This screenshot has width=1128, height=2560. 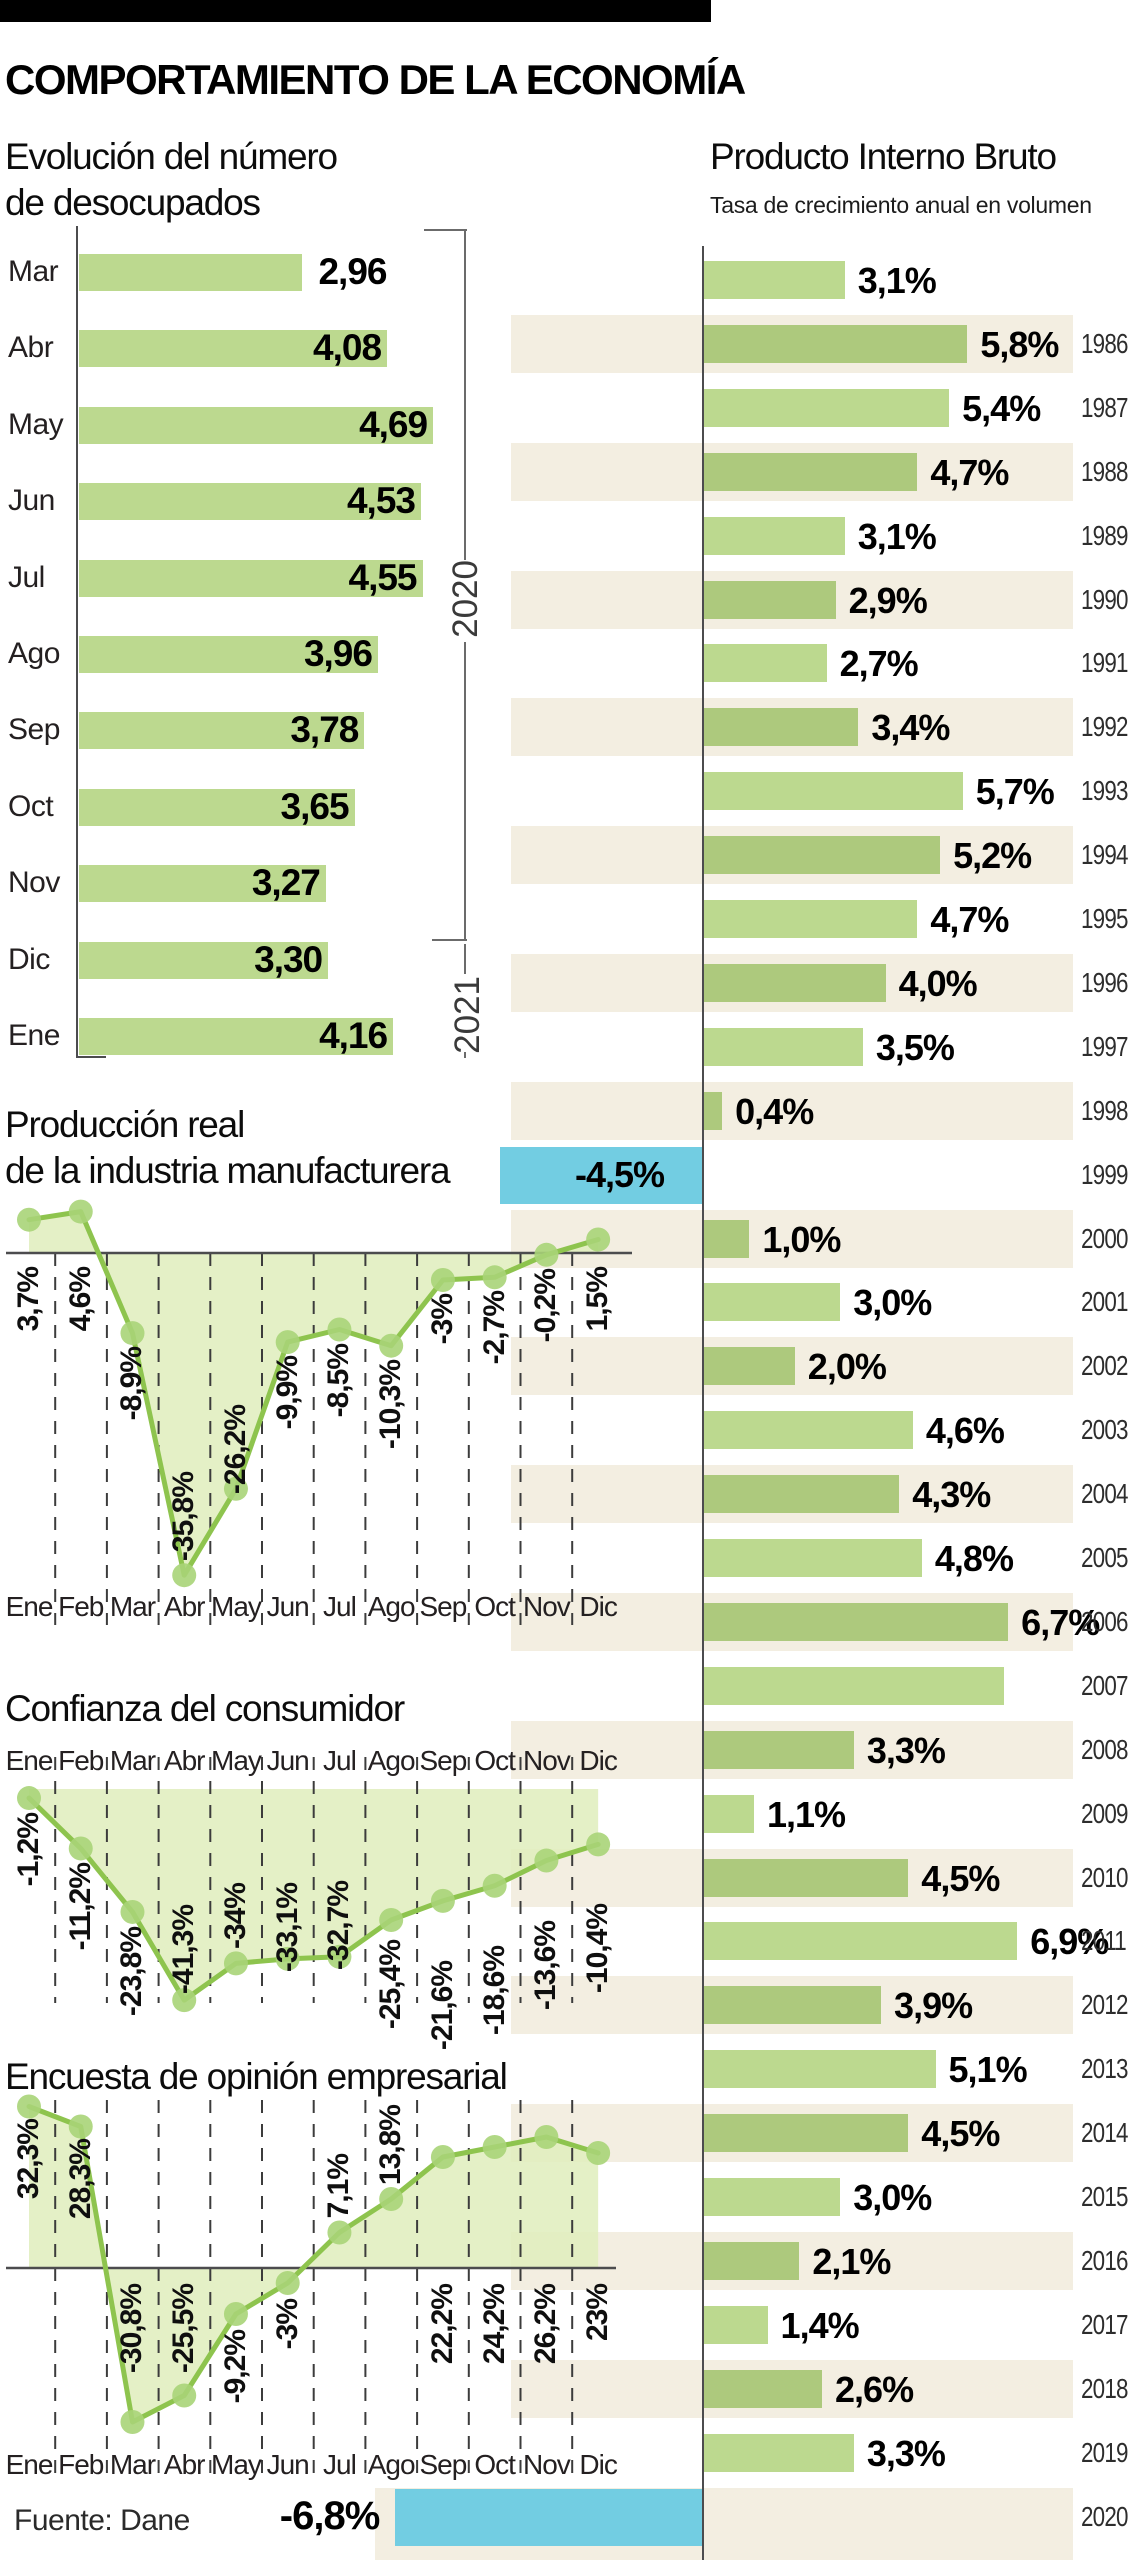 What do you see at coordinates (619, 1174) in the screenshot?
I see `pib-value-label: -4,5%` at bounding box center [619, 1174].